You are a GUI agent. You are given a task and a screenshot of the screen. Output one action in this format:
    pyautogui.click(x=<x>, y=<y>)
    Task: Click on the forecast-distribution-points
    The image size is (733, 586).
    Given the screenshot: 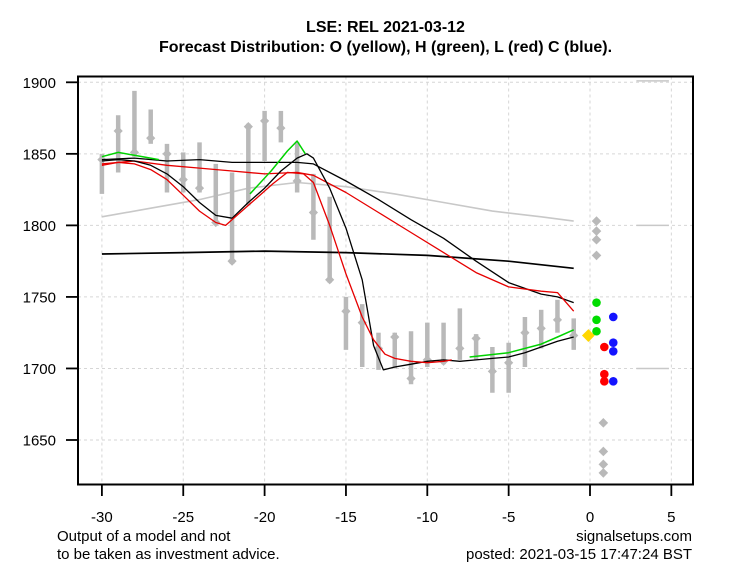 What is the action you would take?
    pyautogui.click(x=599, y=347)
    